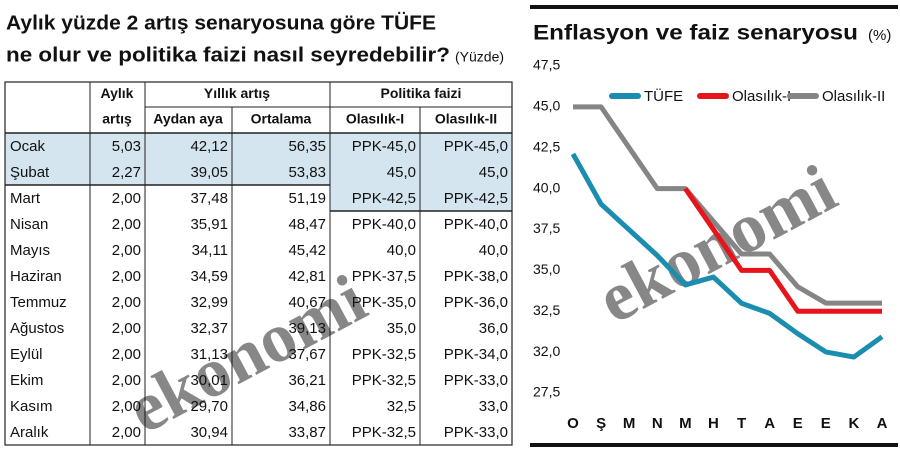 The height and width of the screenshot is (456, 900). Describe the element at coordinates (853, 96) in the screenshot. I see `legend-label: Olasılık-II` at that location.